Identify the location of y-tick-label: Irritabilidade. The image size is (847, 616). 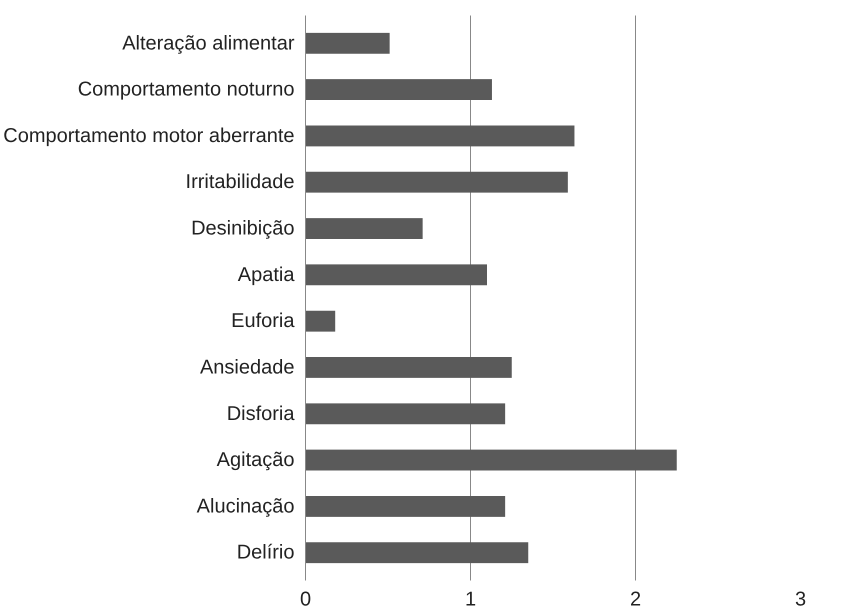
(240, 182).